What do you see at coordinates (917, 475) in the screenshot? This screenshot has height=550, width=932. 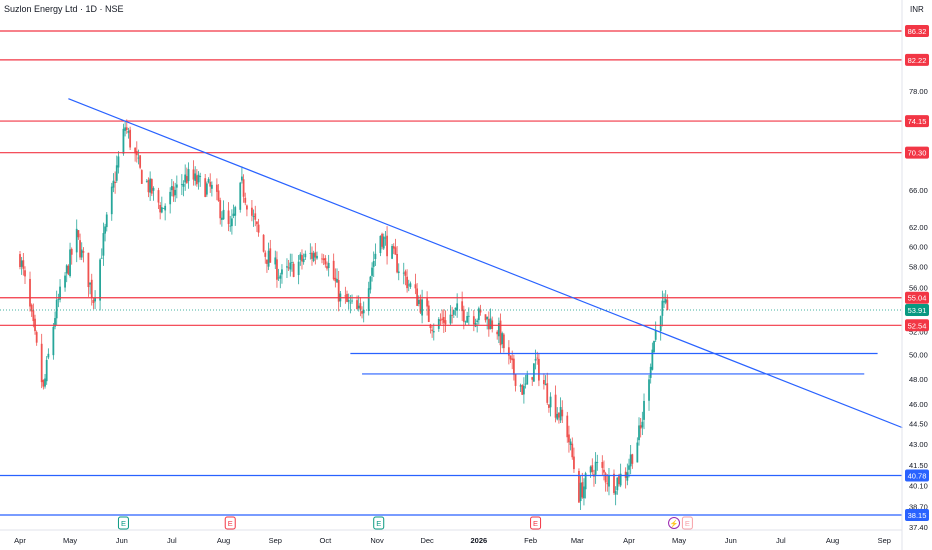 I see `price-level-label: 40.78` at bounding box center [917, 475].